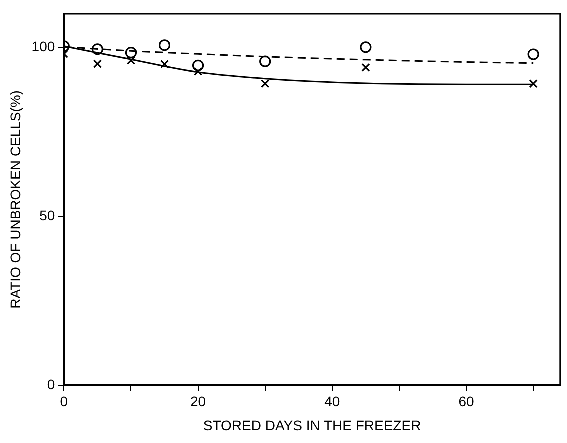 This screenshot has height=443, width=567. I want to click on y-axis-title: RATIO OF UNBROKEN CELLS(%), so click(15, 199).